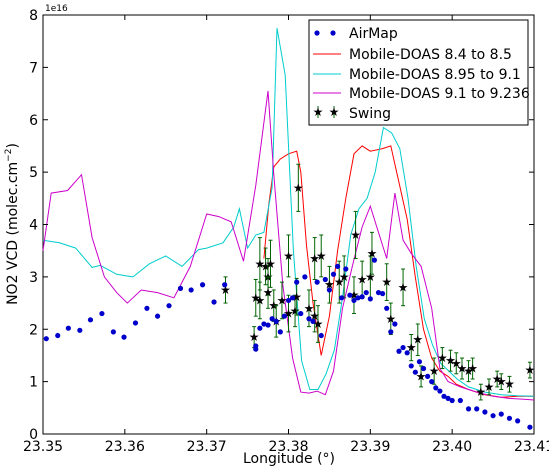  Describe the element at coordinates (33, 16) in the screenshot. I see `y-tick-label: 8` at that location.